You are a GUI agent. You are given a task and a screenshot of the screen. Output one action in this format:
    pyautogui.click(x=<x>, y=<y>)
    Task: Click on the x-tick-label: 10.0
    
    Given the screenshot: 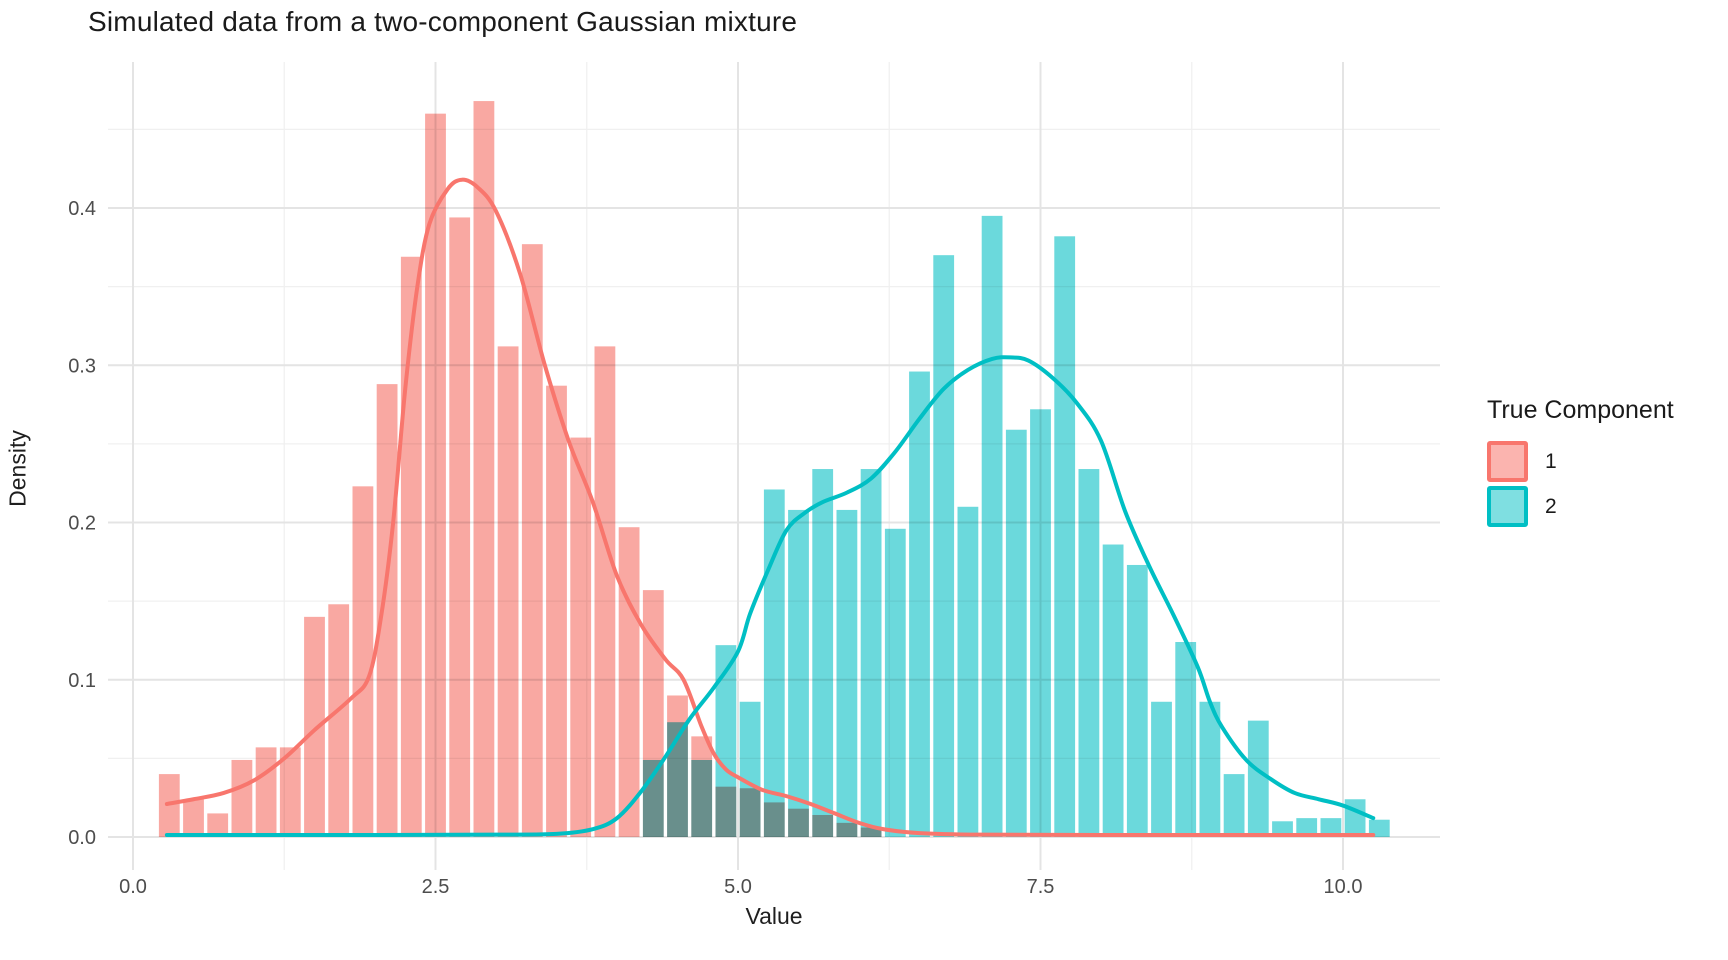 What is the action you would take?
    pyautogui.click(x=1343, y=887)
    